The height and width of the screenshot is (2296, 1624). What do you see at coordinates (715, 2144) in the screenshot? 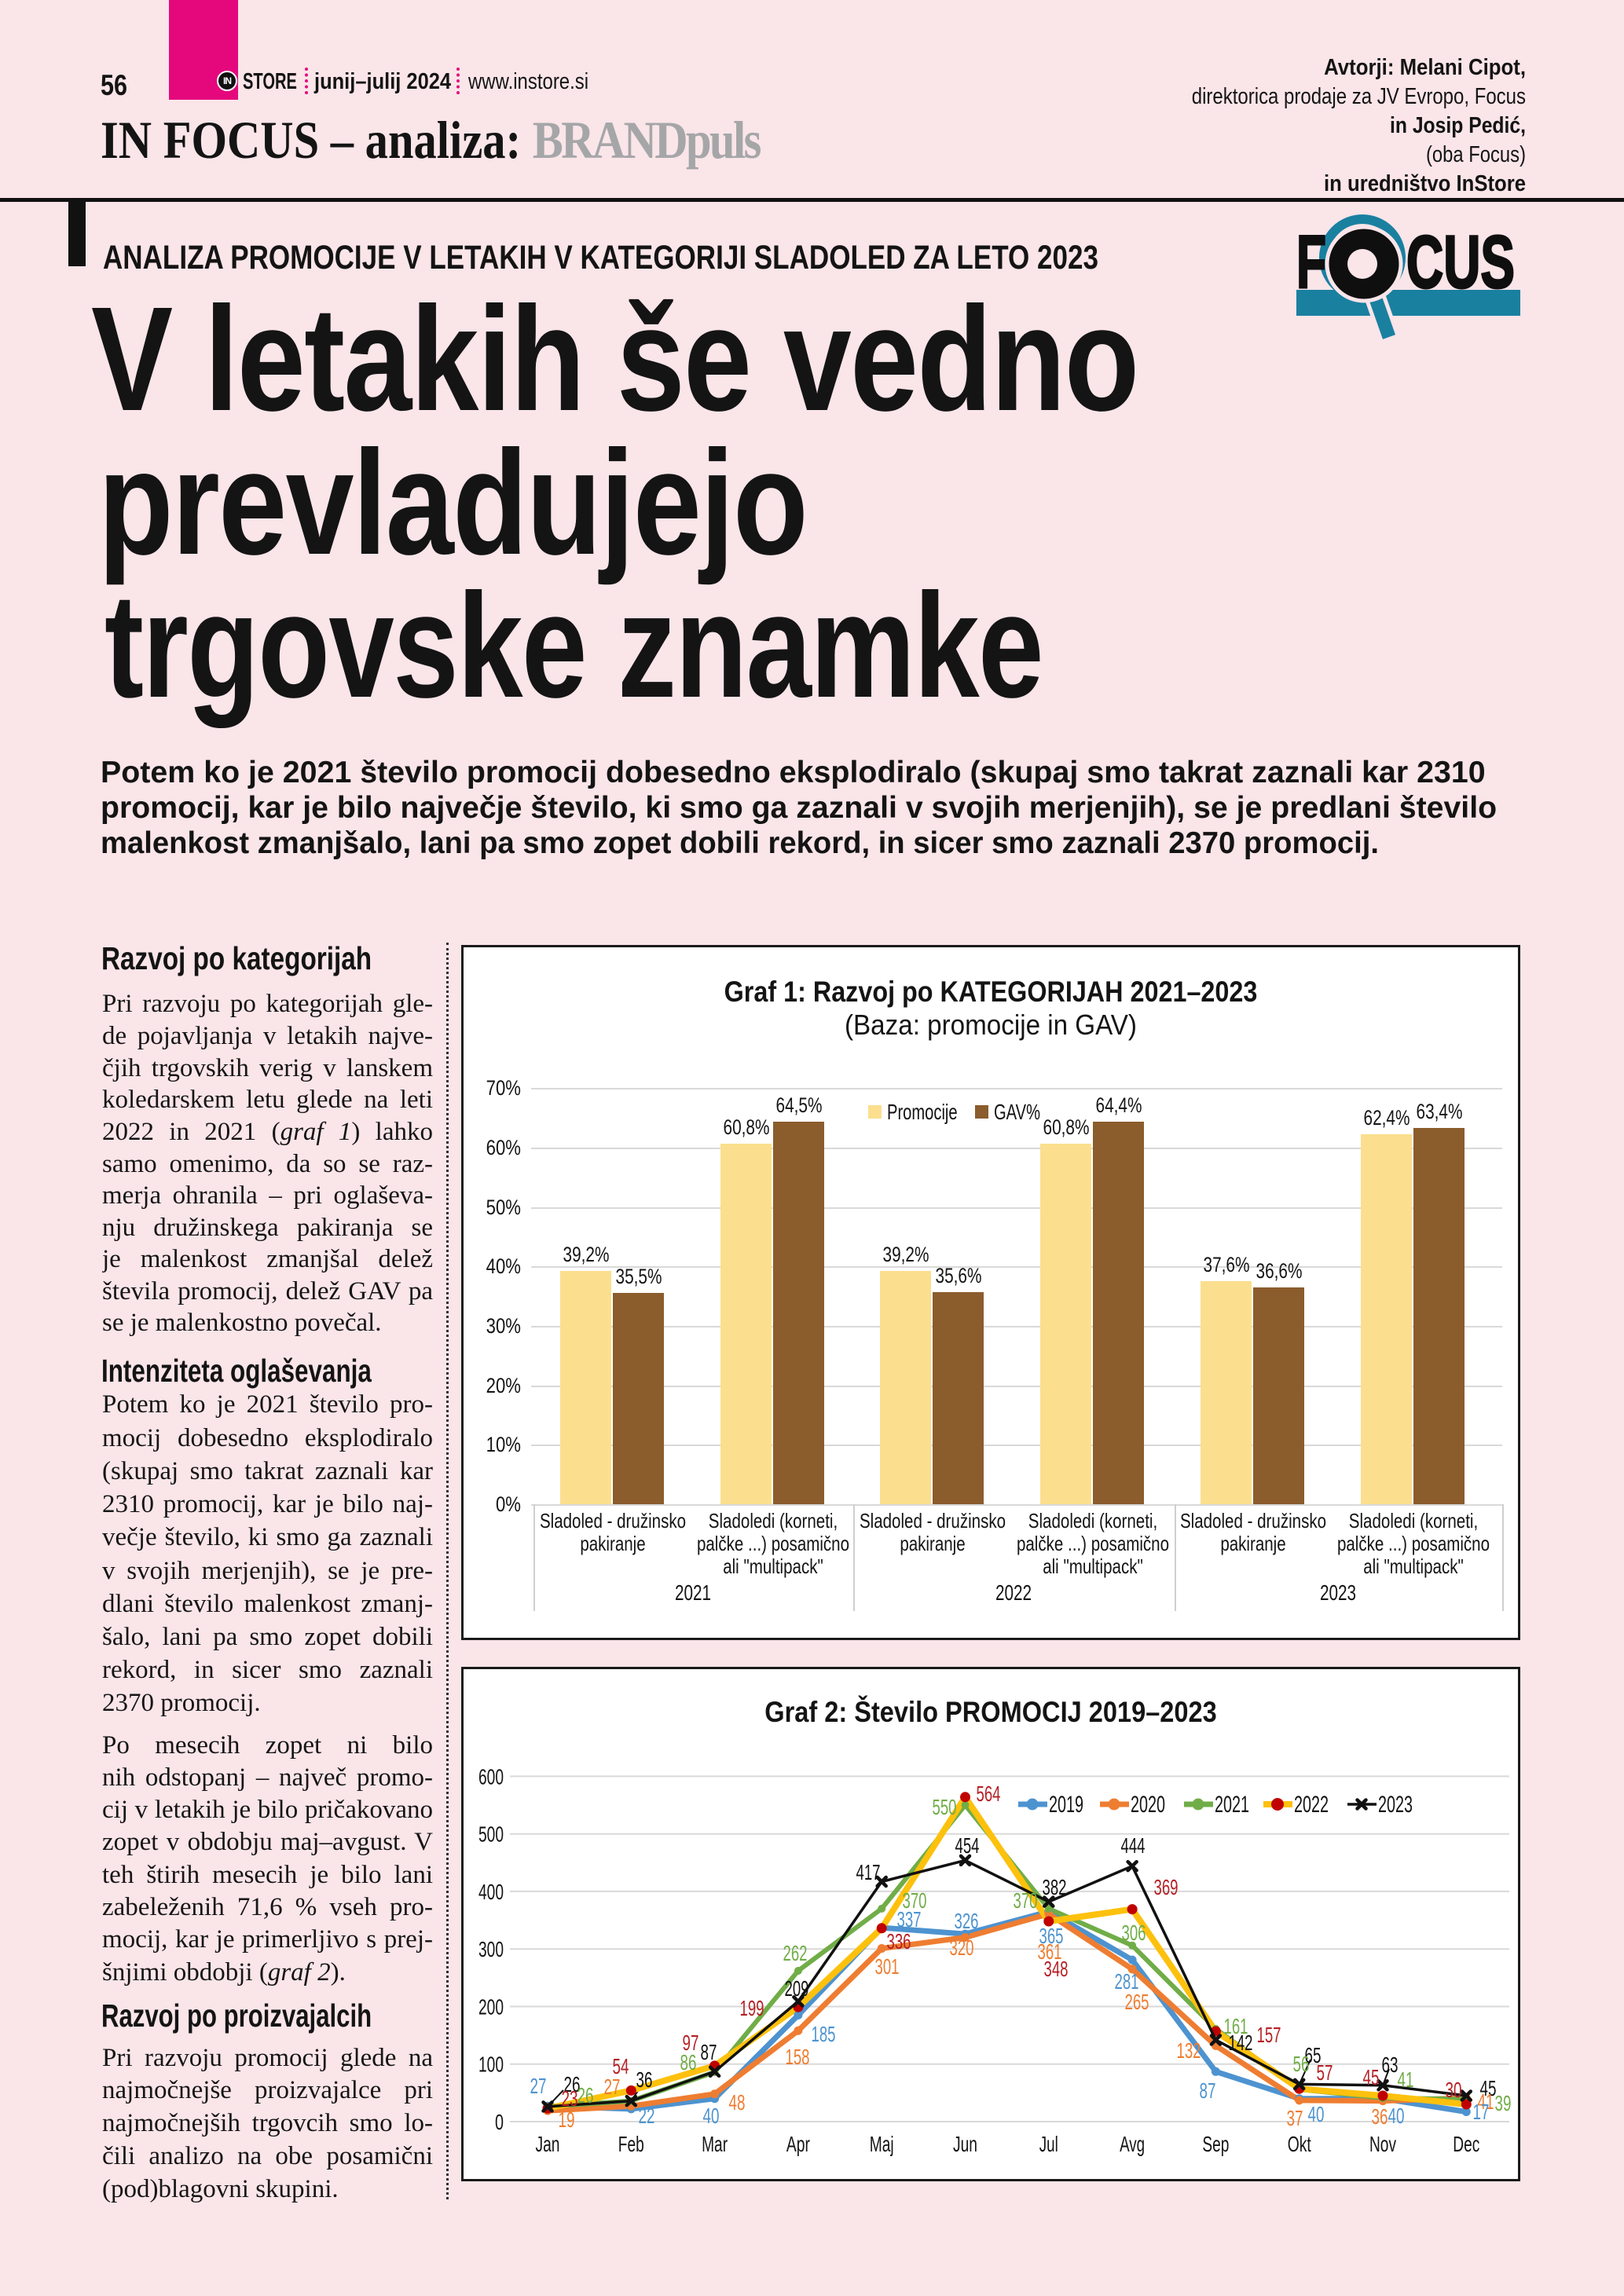
I see `svg-text: Mar` at bounding box center [715, 2144].